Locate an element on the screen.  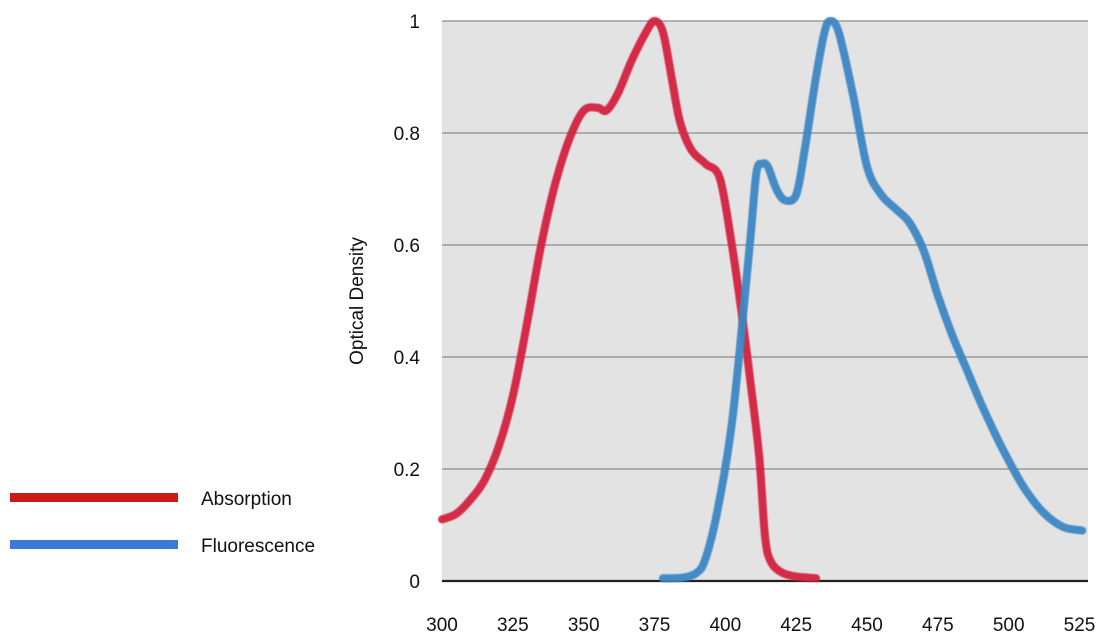
x-tick-label: 375 is located at coordinates (655, 625).